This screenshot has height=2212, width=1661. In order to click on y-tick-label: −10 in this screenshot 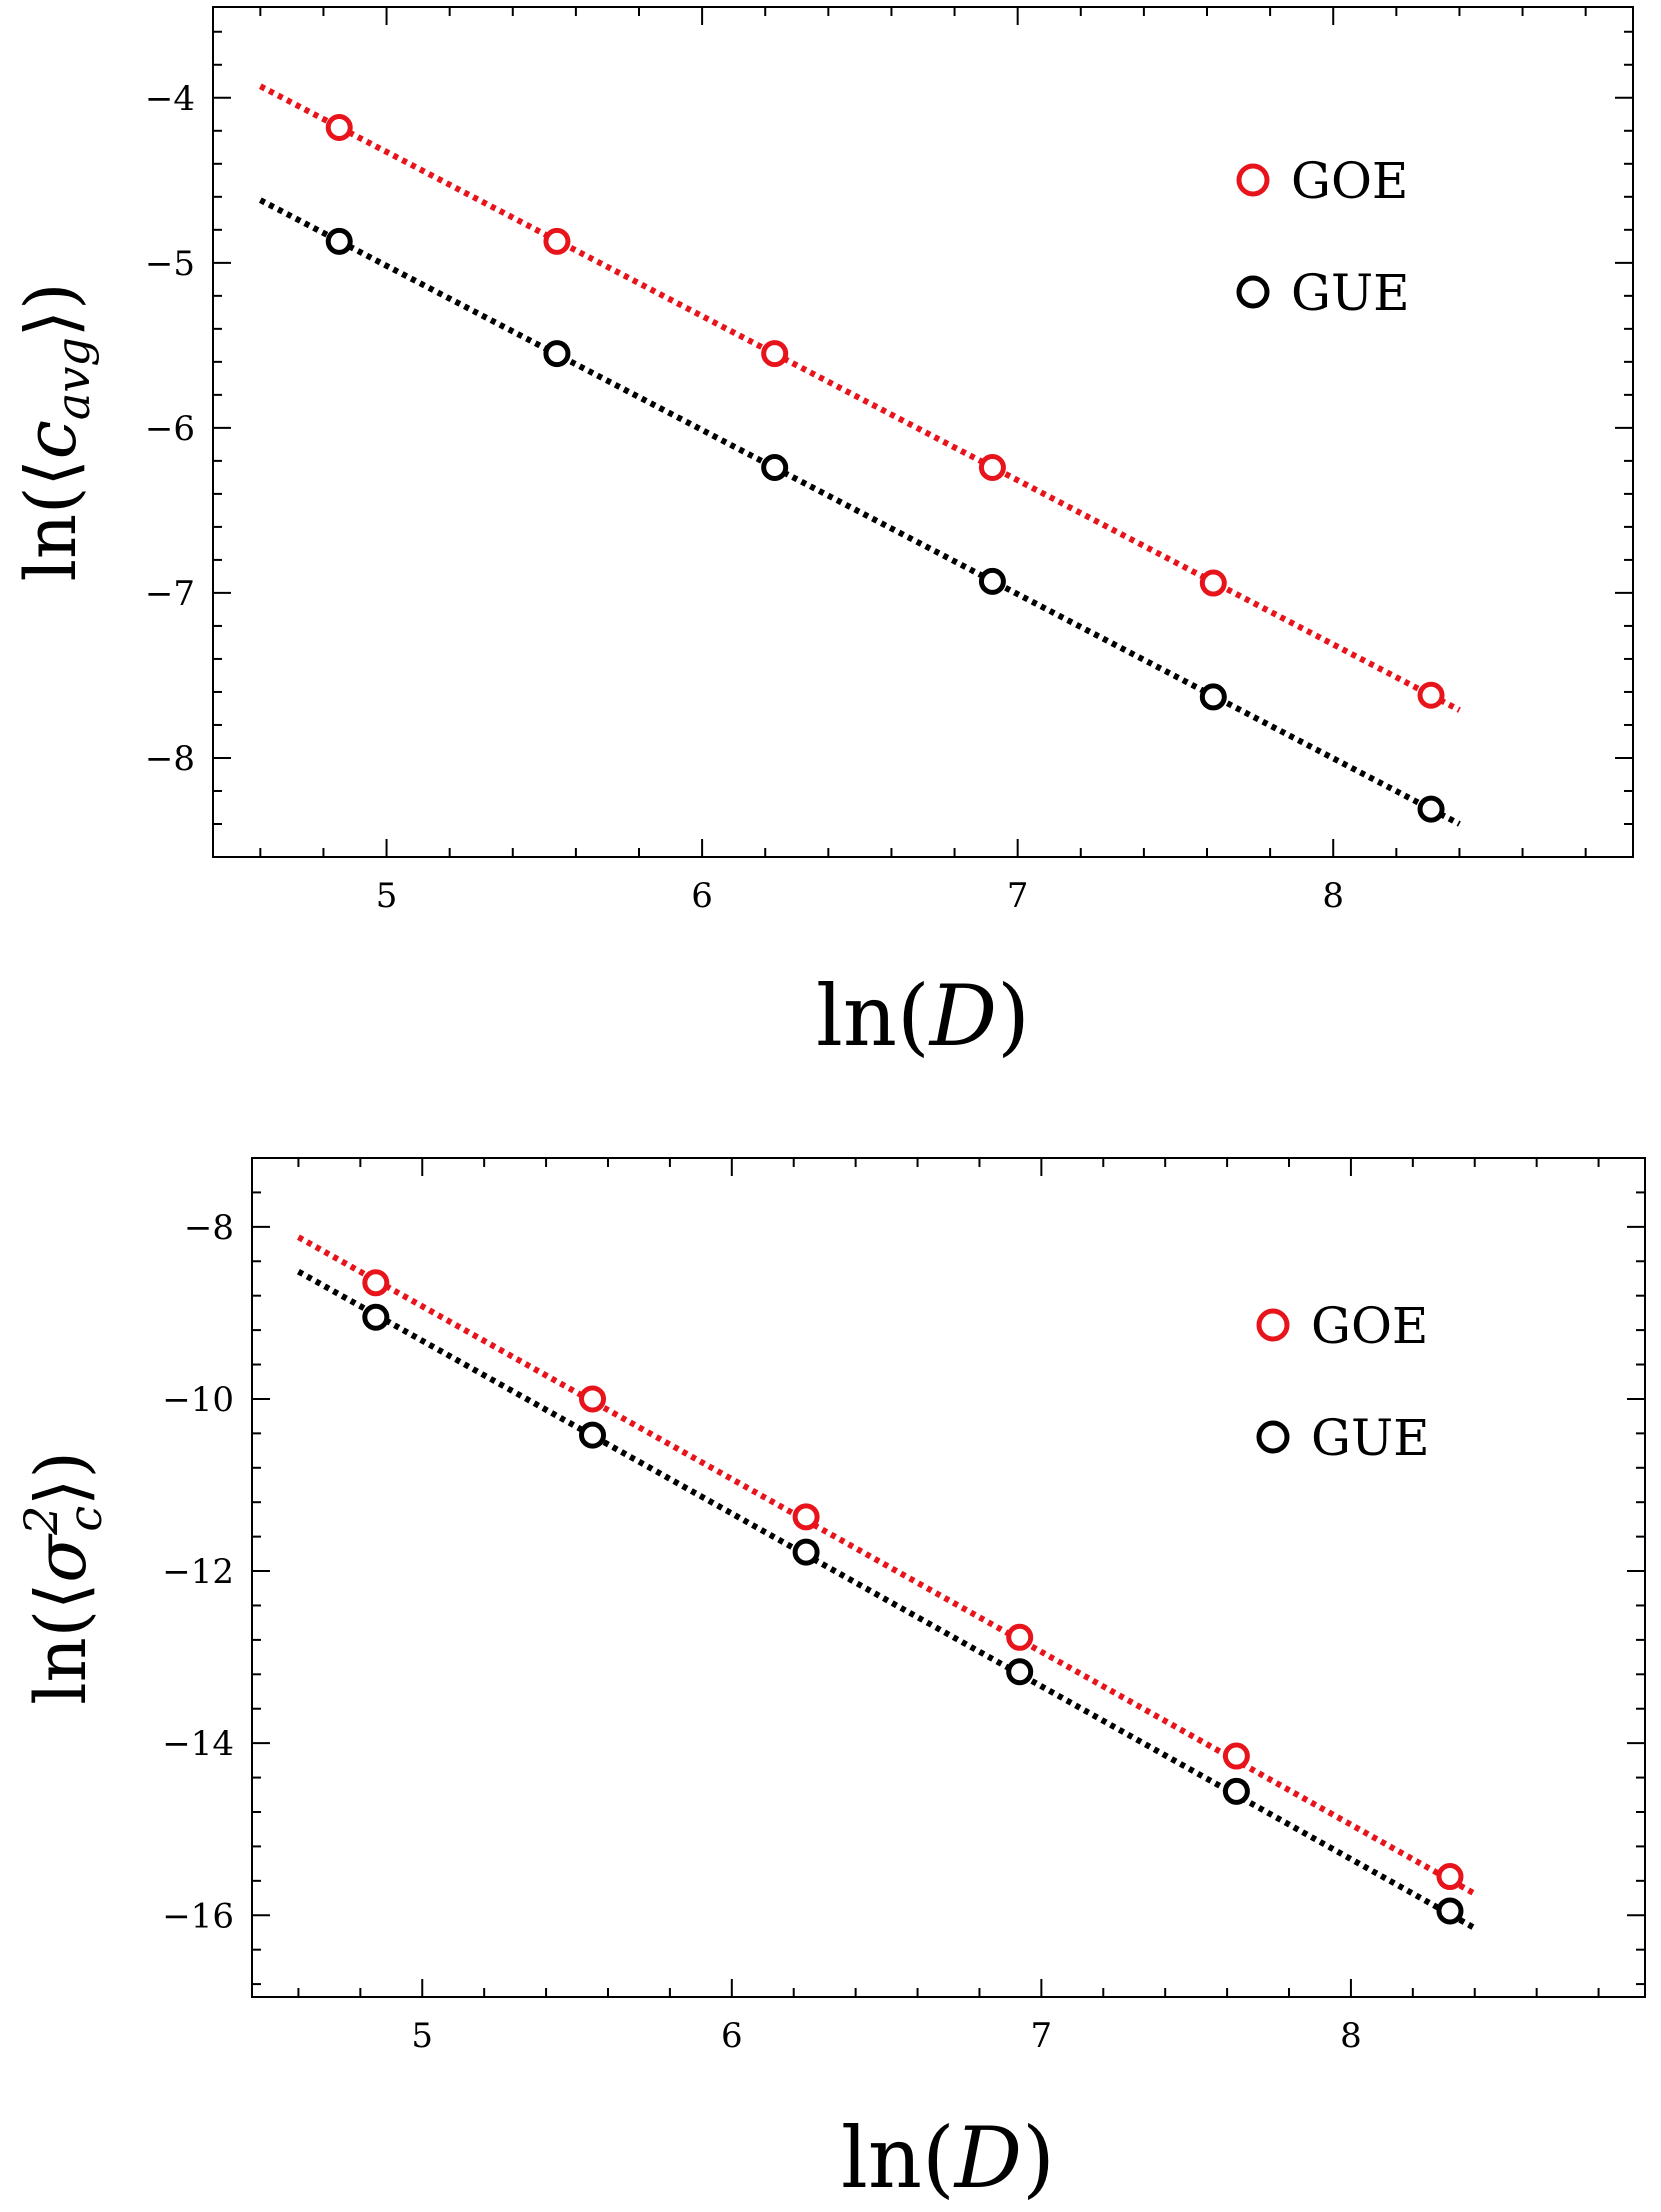, I will do `click(198, 1400)`.